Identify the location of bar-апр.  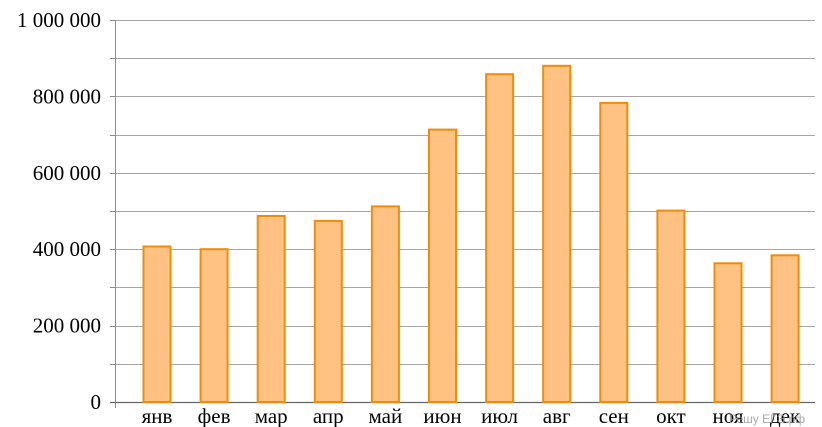
(328, 311).